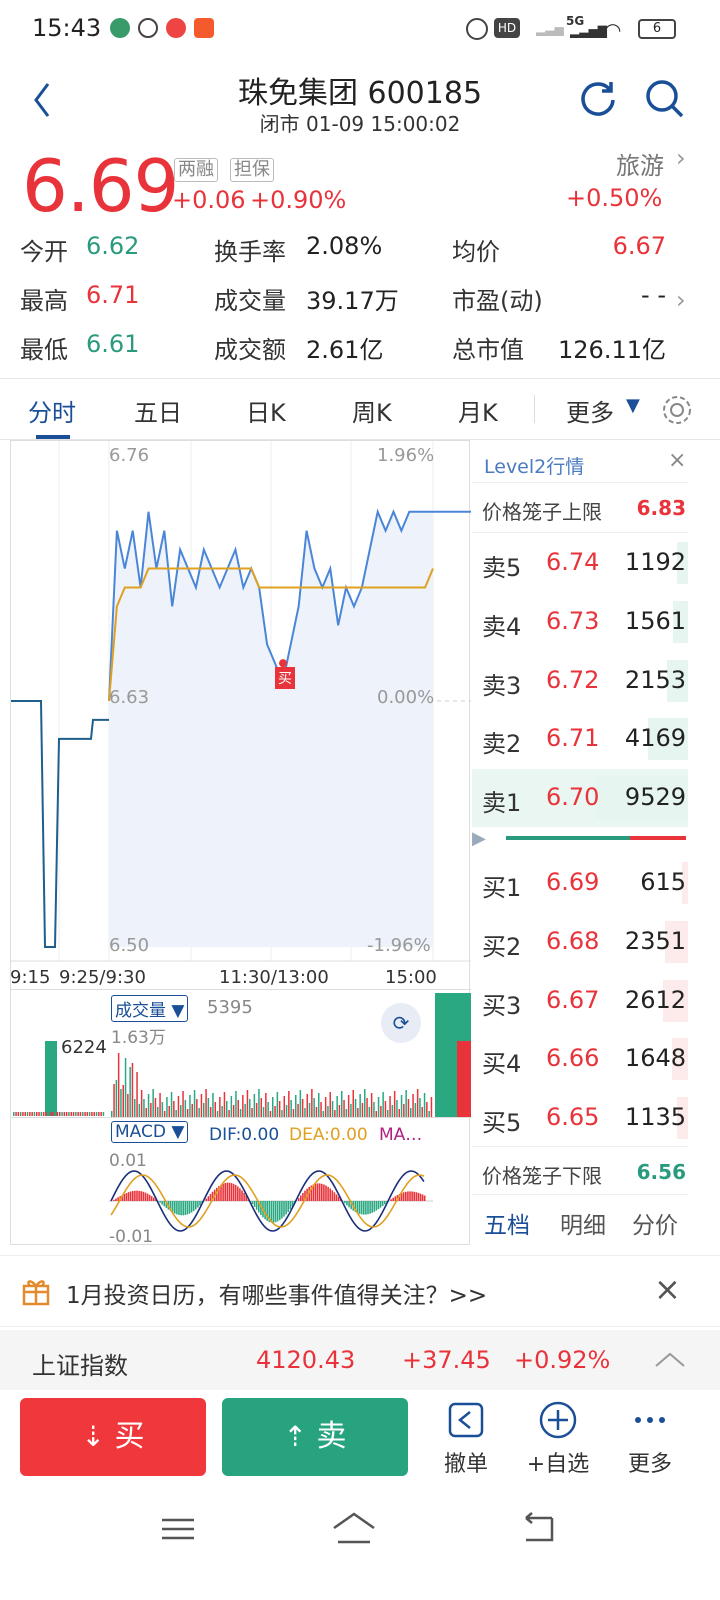 The image size is (720, 1600). Describe the element at coordinates (178, 1529) in the screenshot. I see `menu-icon` at that location.